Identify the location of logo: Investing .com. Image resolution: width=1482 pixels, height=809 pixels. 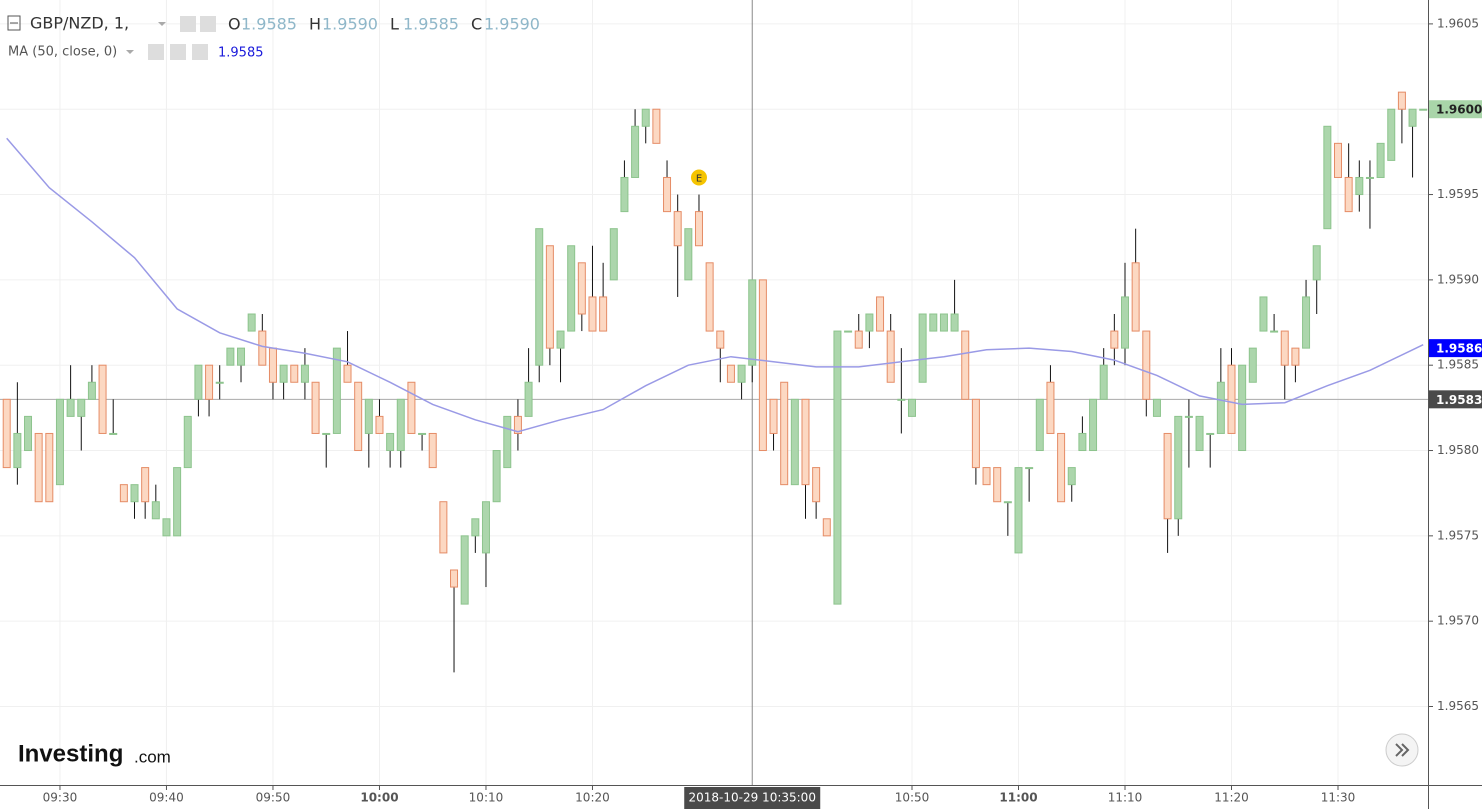
(94, 753).